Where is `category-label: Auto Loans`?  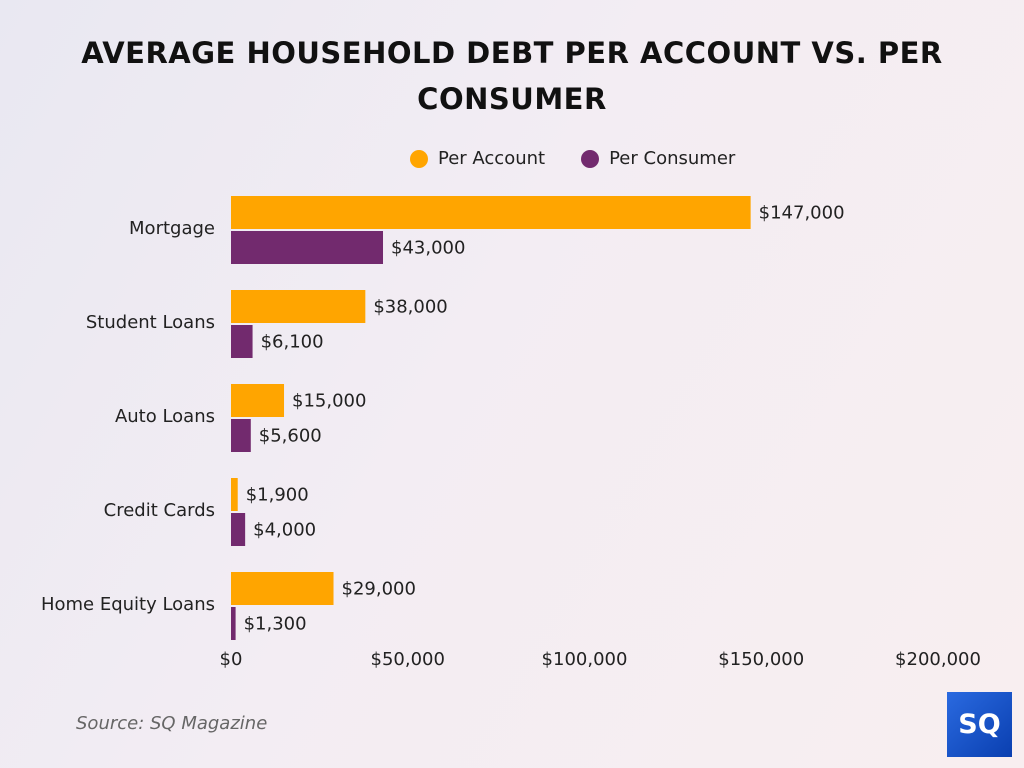
category-label: Auto Loans is located at coordinates (165, 416).